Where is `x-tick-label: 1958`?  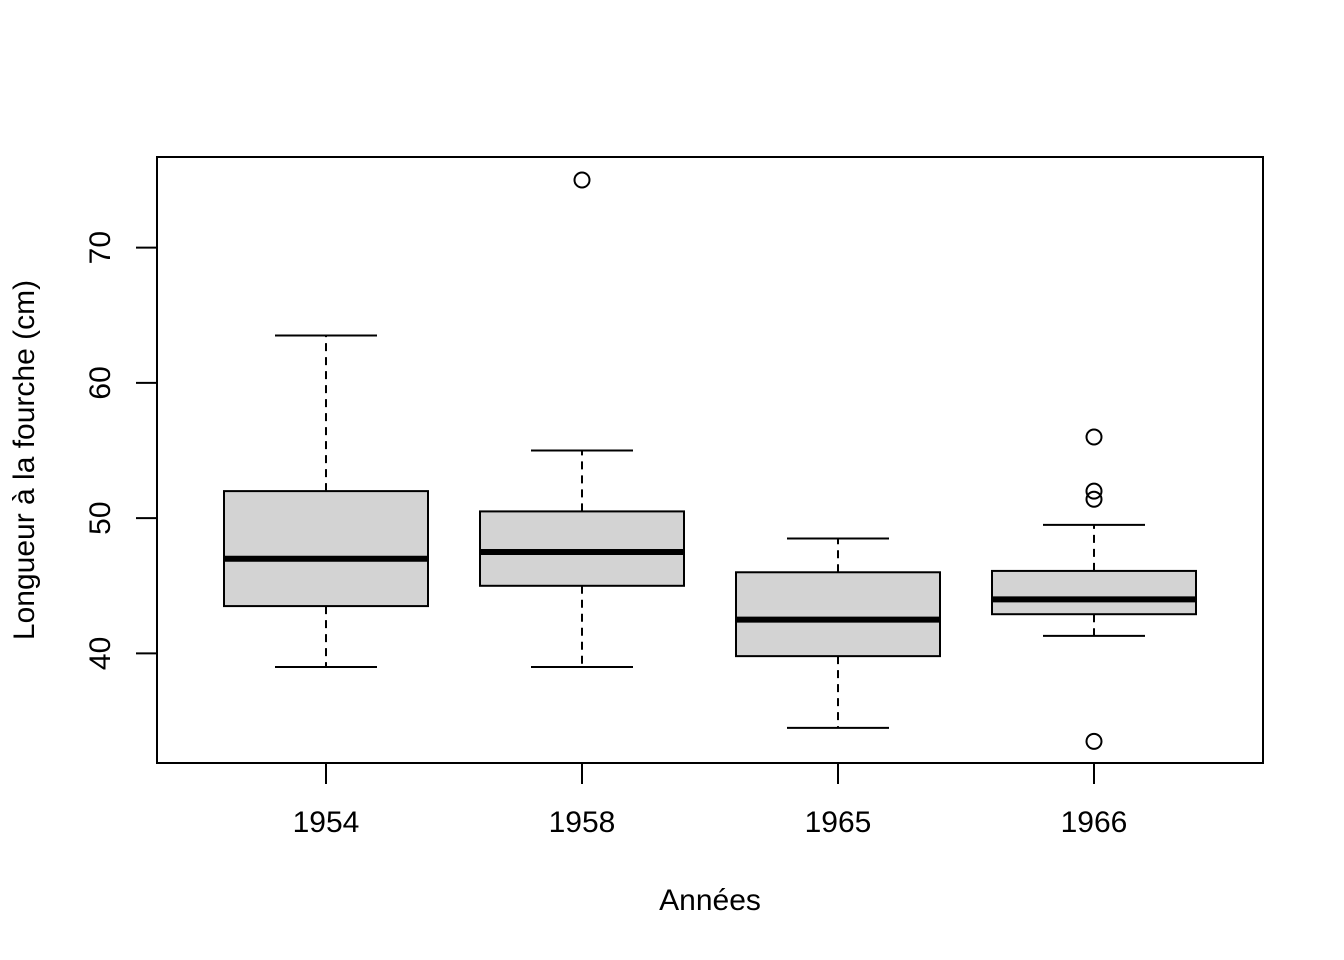
x-tick-label: 1958 is located at coordinates (582, 822).